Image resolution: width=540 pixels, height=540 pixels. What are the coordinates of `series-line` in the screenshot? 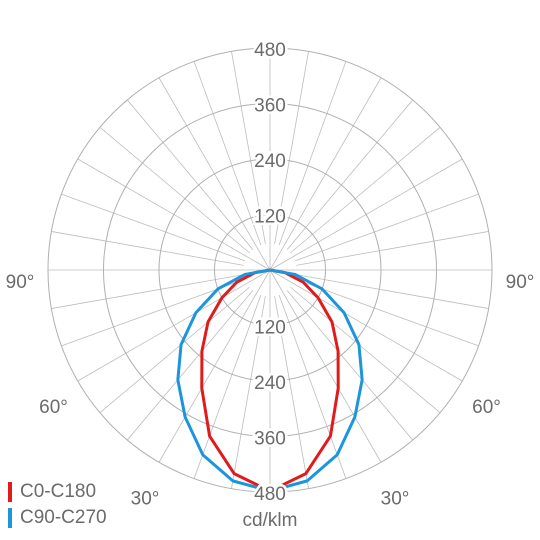 It's located at (270, 380).